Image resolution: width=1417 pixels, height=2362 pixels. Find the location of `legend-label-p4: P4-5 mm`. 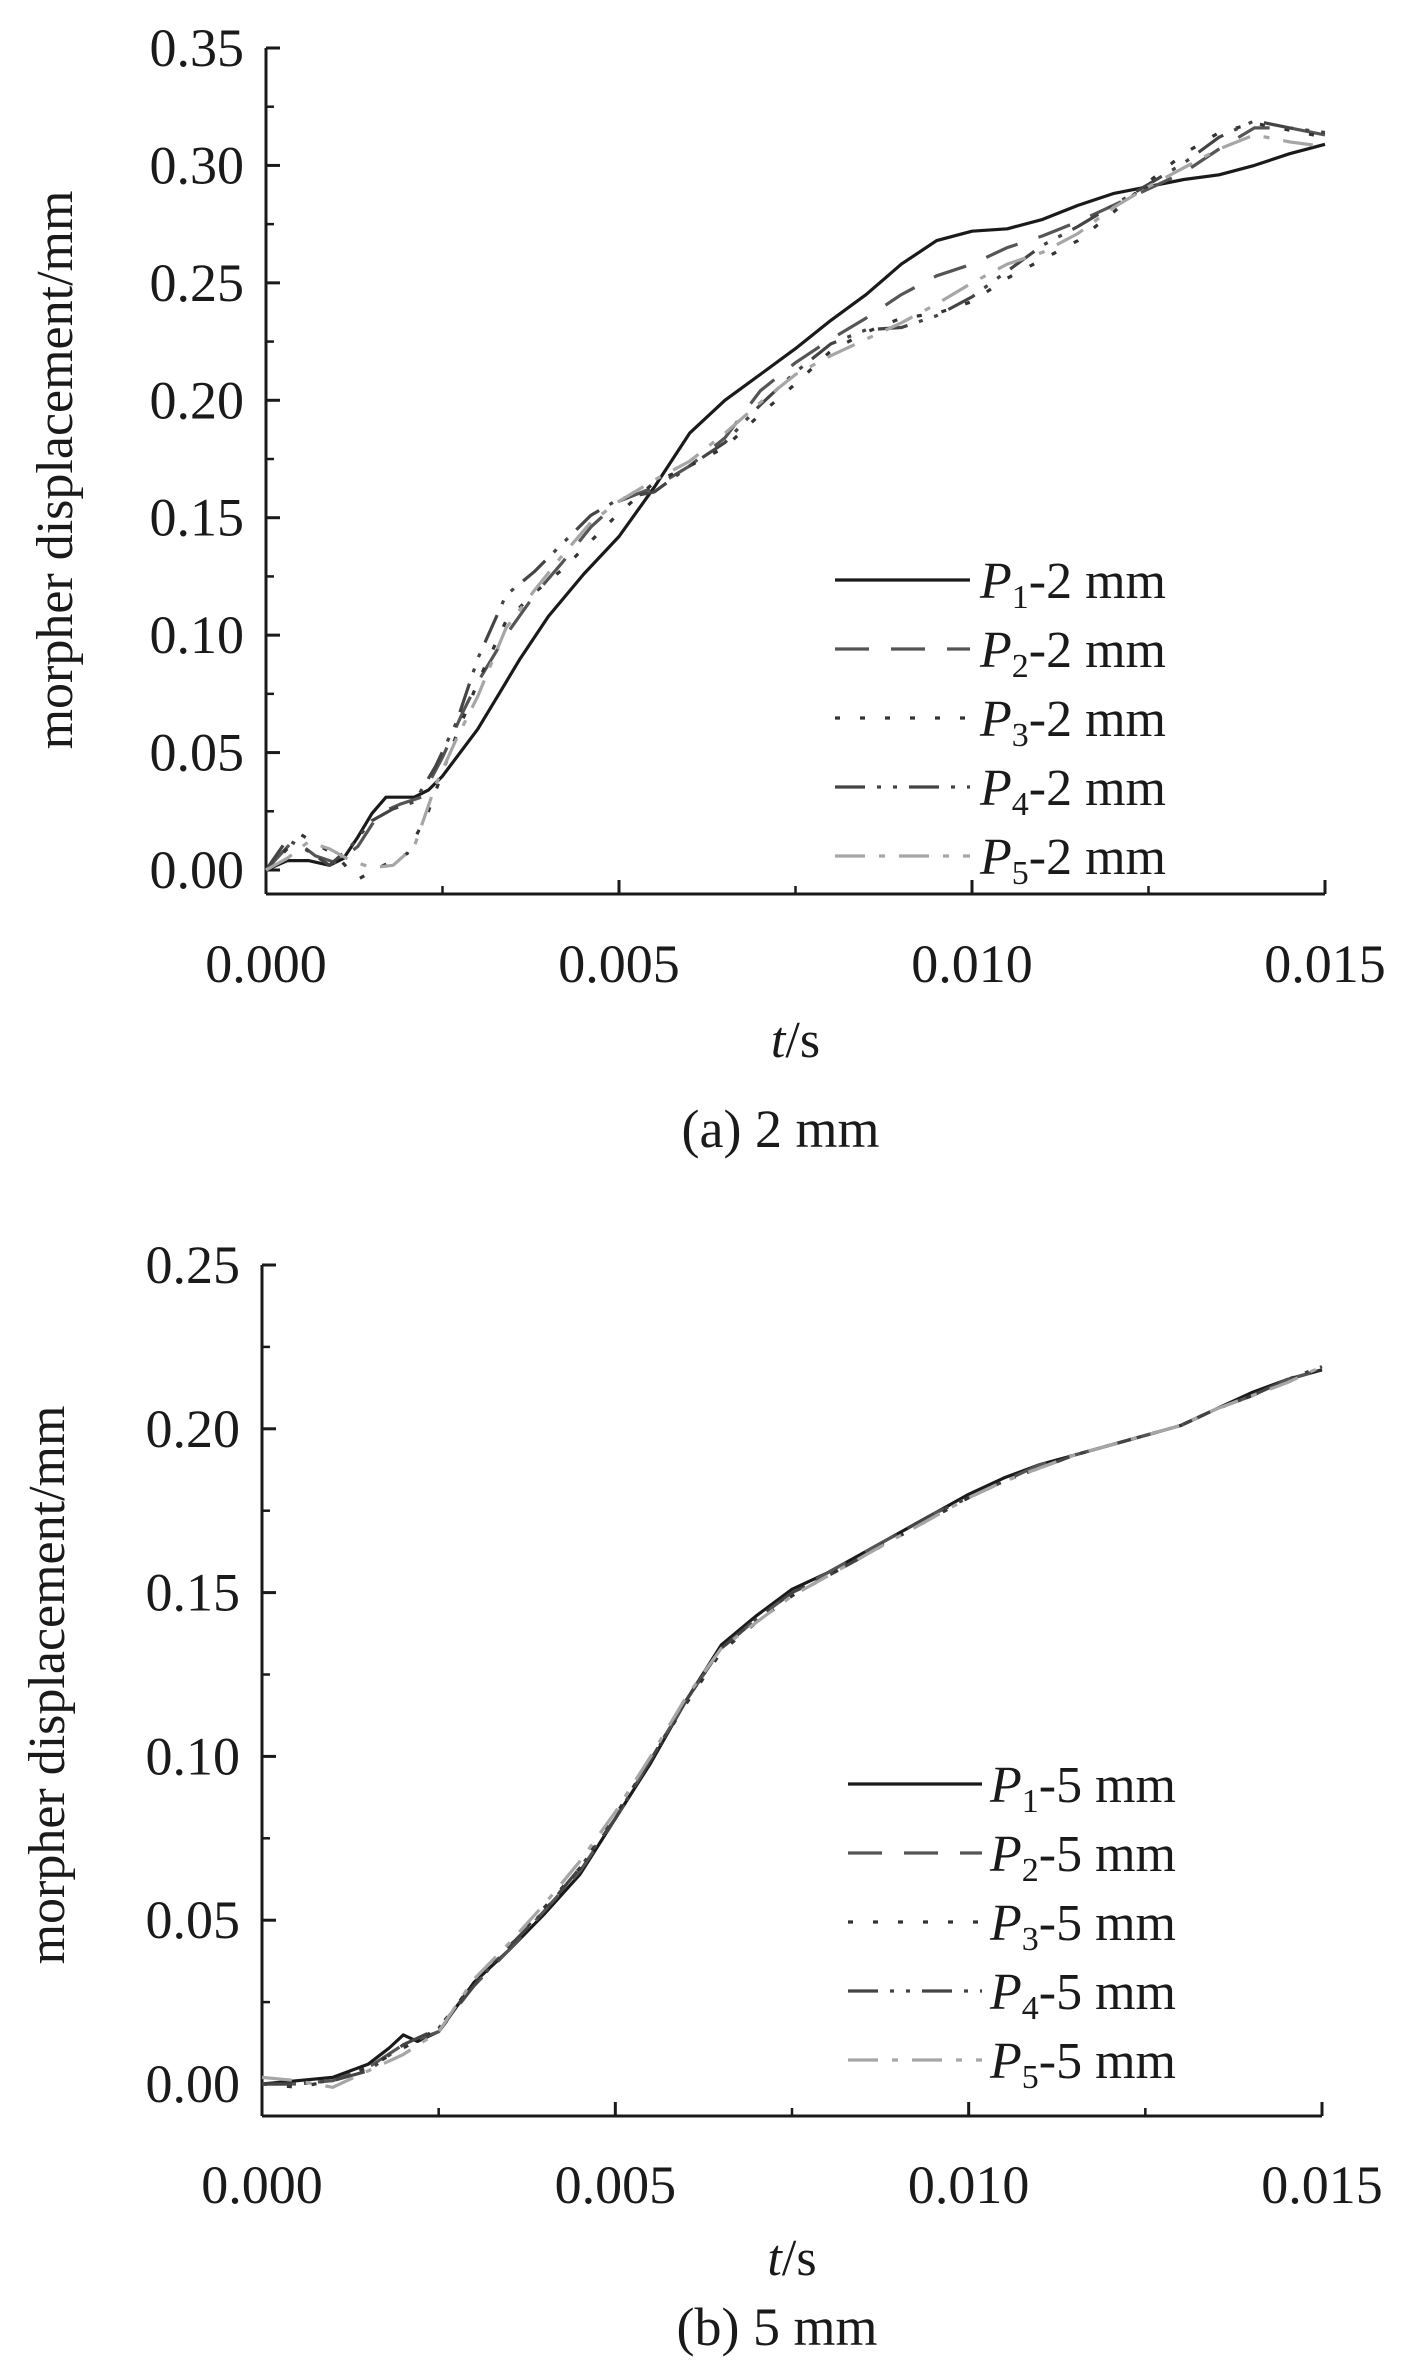

legend-label-p4: P4-5 mm is located at coordinates (1082, 1995).